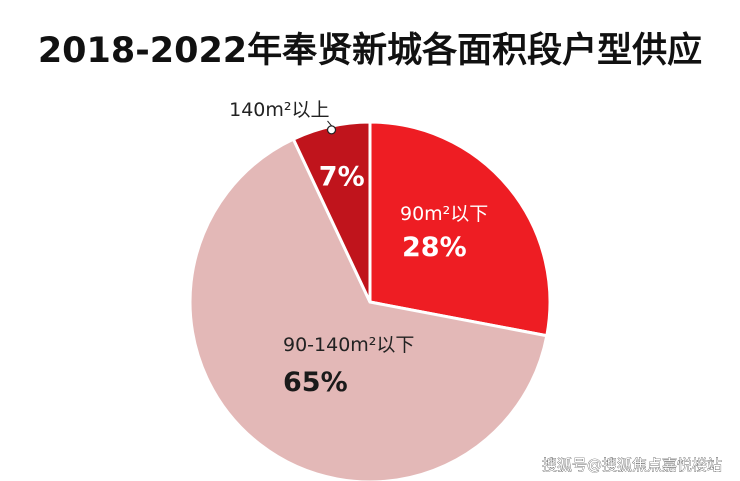 This screenshot has height=481, width=740. Describe the element at coordinates (342, 177) in the screenshot. I see `slice-value-3: 7%` at that location.